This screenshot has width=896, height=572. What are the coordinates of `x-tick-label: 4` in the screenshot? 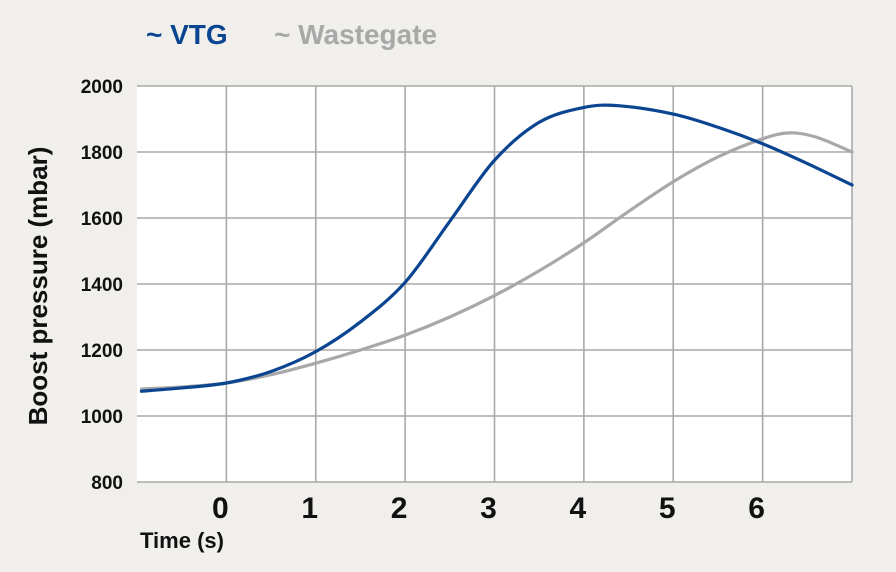 It's located at (578, 508).